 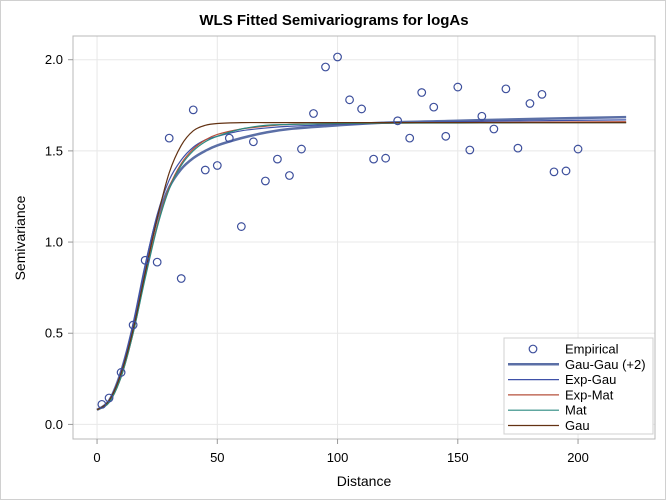 What do you see at coordinates (589, 394) in the screenshot?
I see `legend-label: Exp-Mat` at bounding box center [589, 394].